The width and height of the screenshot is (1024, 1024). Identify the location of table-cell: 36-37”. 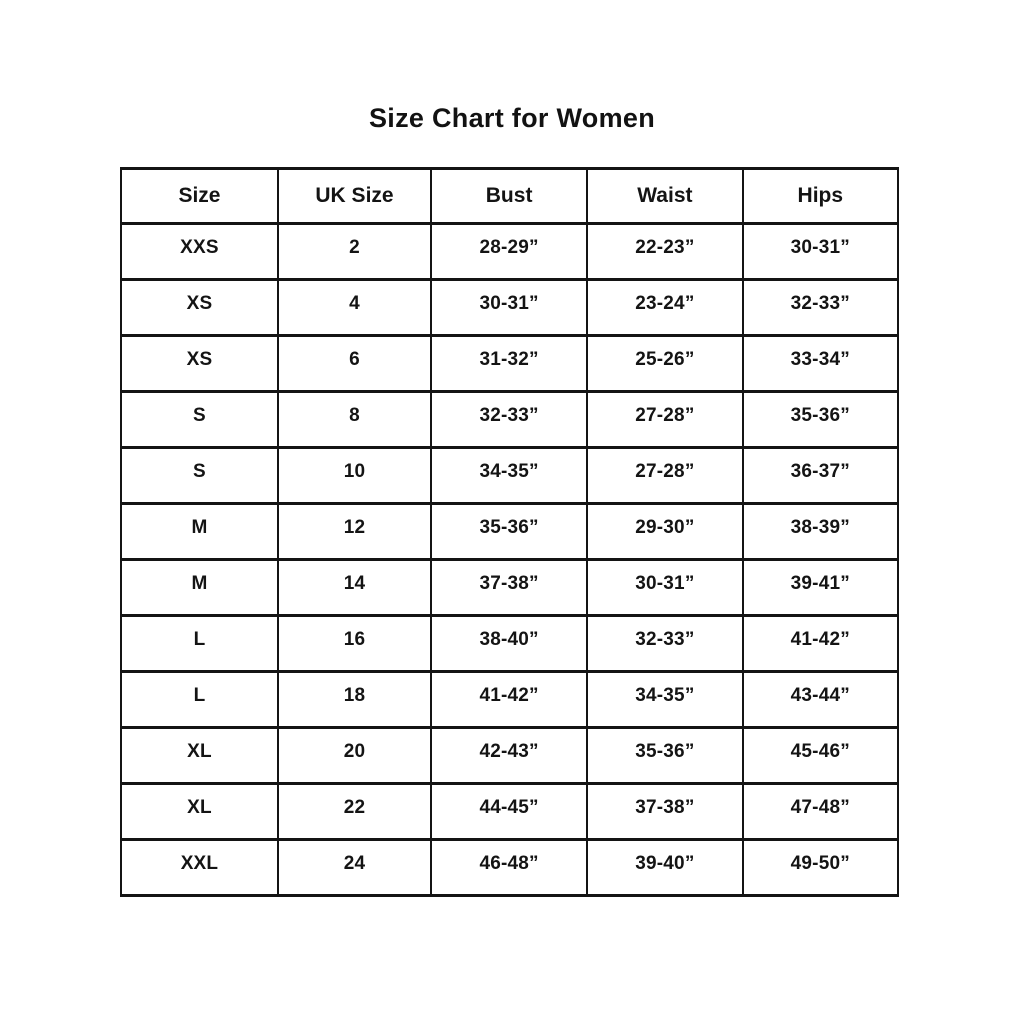
(820, 475).